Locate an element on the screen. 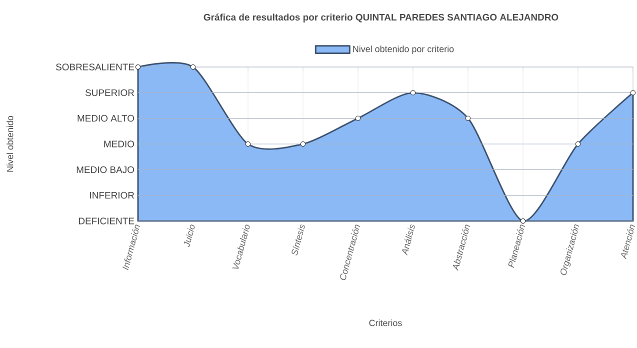  x-tick-label: Análisis is located at coordinates (408, 240).